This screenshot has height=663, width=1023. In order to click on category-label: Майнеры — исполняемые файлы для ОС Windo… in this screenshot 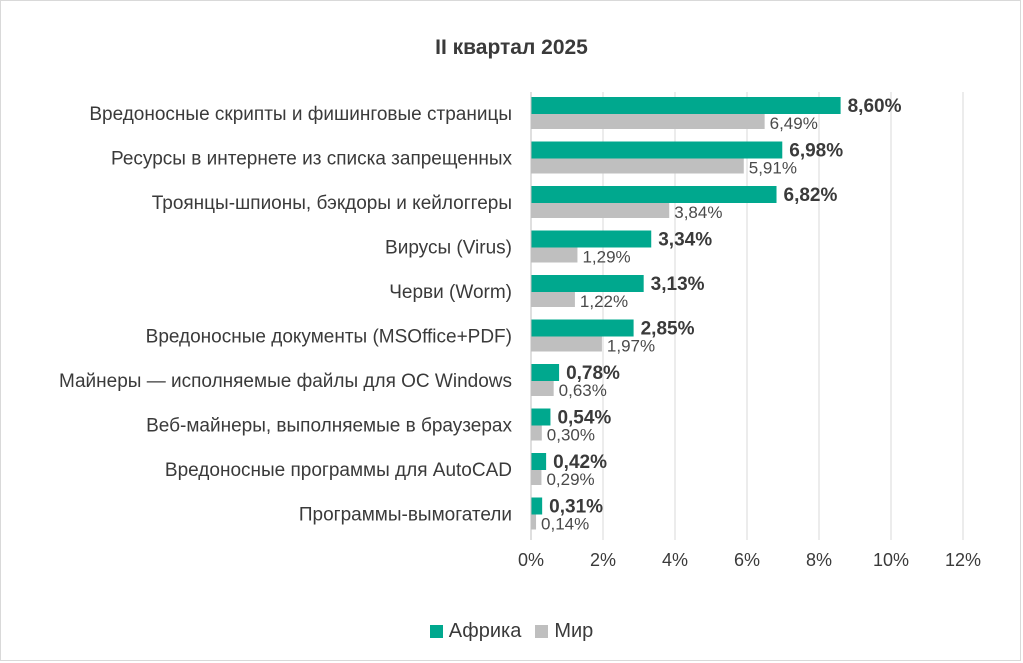, I will do `click(285, 381)`.